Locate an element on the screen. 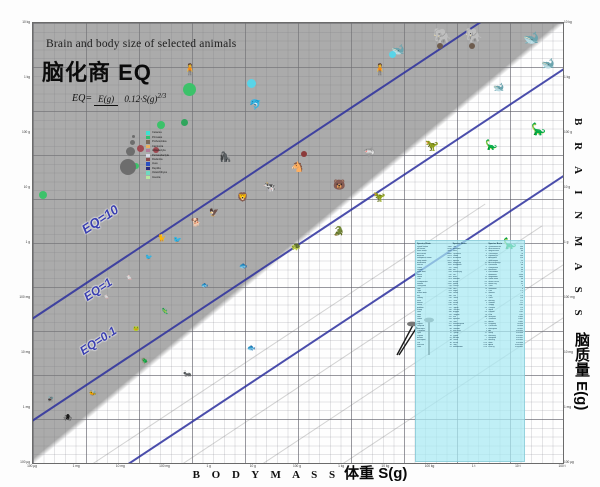 Image resolution: width=600 pixels, height=487 pixels. species-table-row: Salamander 0.03 is located at coordinates (470, 347).